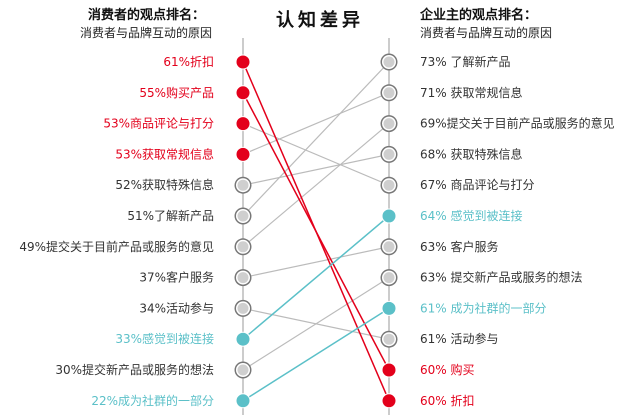  Describe the element at coordinates (471, 92) in the screenshot. I see `right-label: 71% 获取常规信息` at that location.